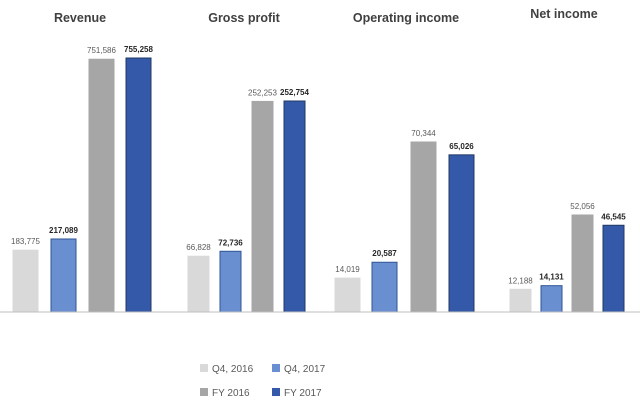  I want to click on legend: Q4, 2016 Q4, 2017 FY 2016 FY 2017, so click(263, 381).